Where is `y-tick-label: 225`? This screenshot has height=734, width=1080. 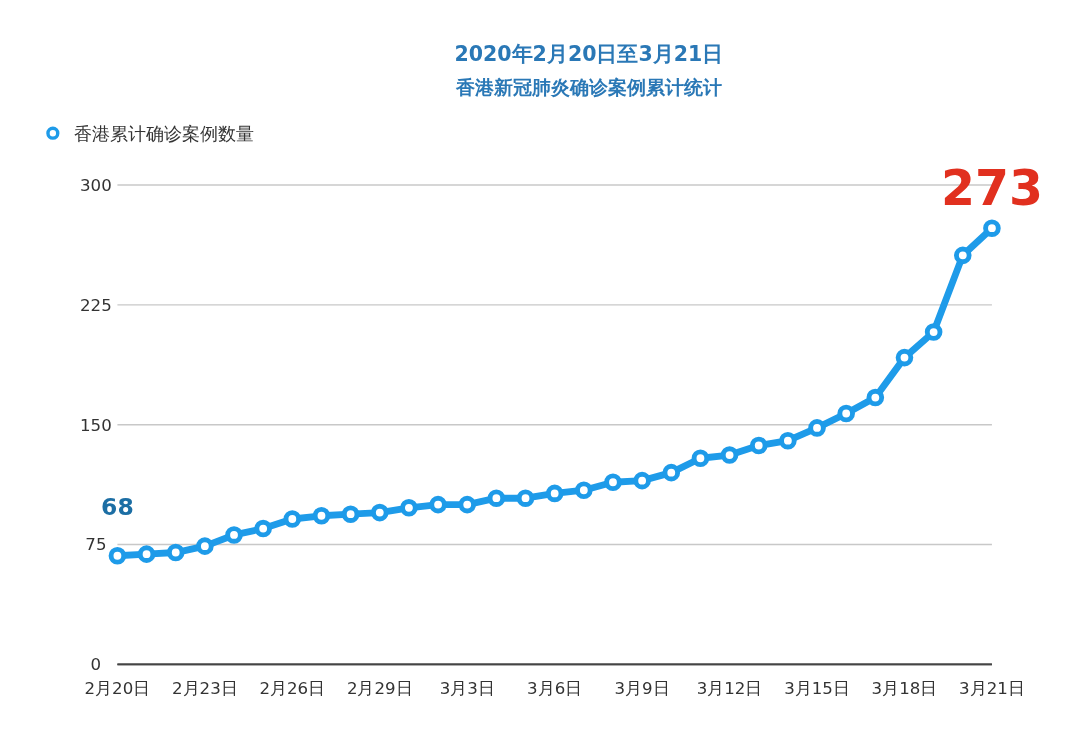
y-tick-label: 225 is located at coordinates (96, 305).